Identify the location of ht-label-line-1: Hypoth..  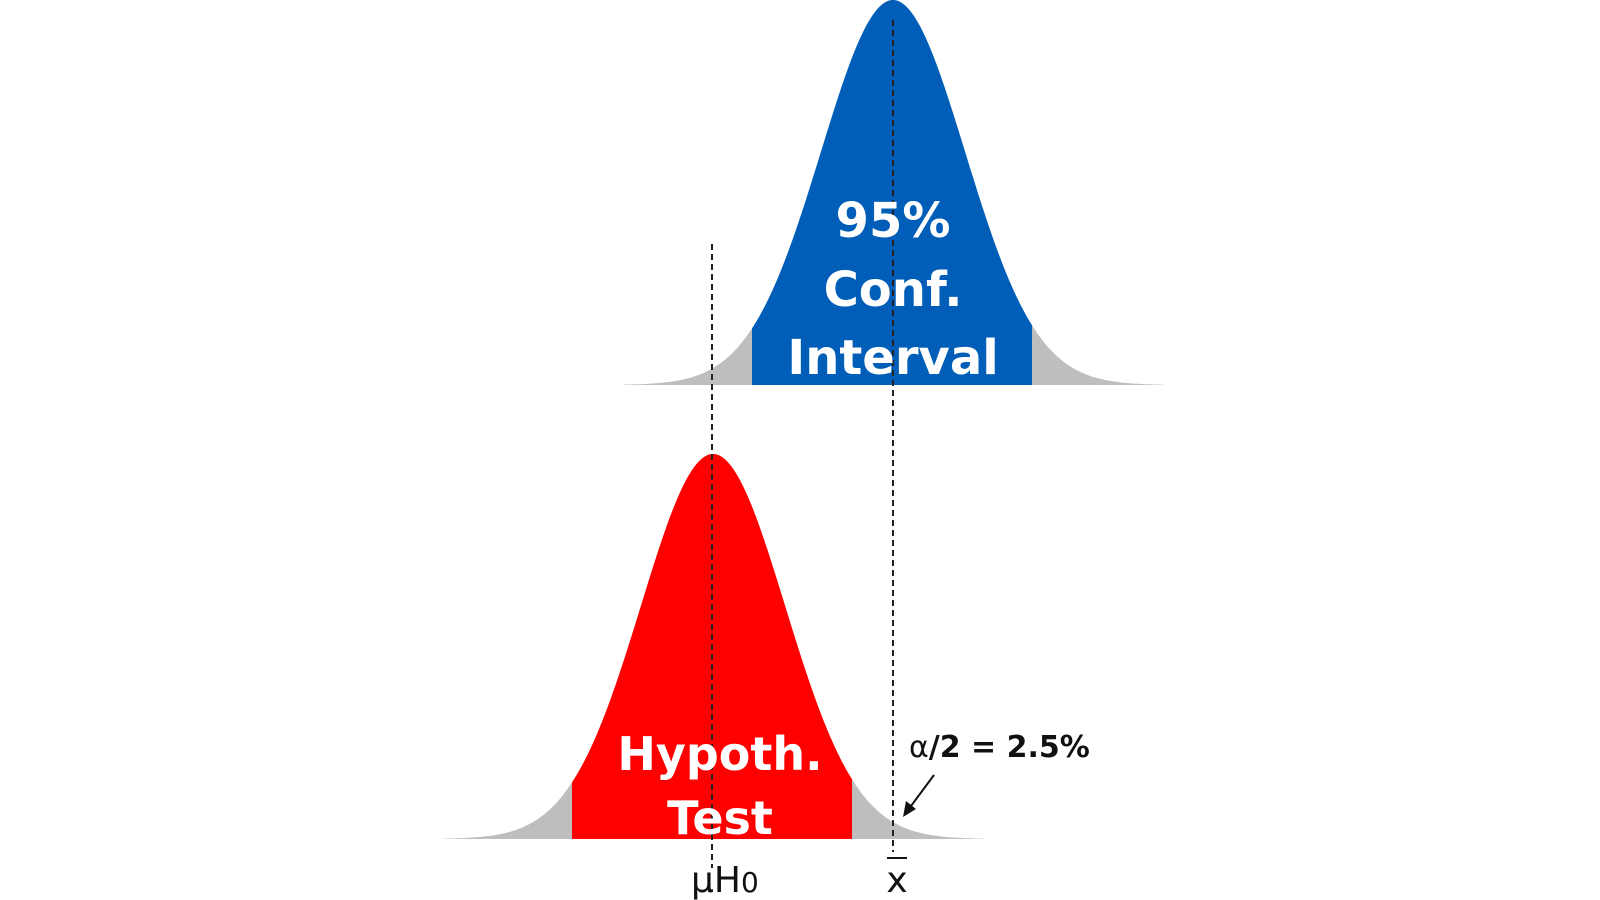
(719, 754).